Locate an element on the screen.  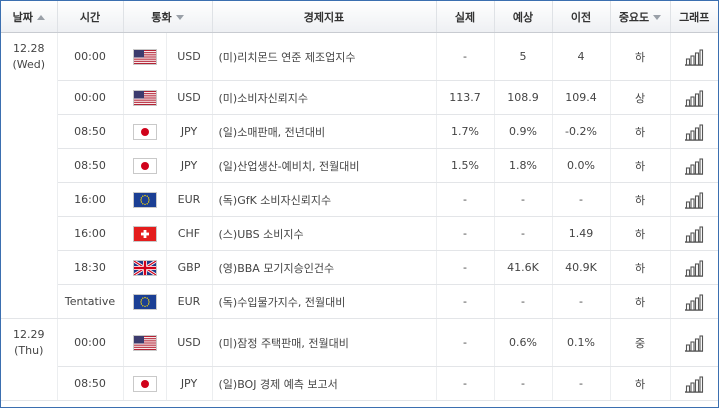
table-row: 16:00 EUR (독)GfK 소비자신뢰지수 - - - 하 is located at coordinates (359, 199).